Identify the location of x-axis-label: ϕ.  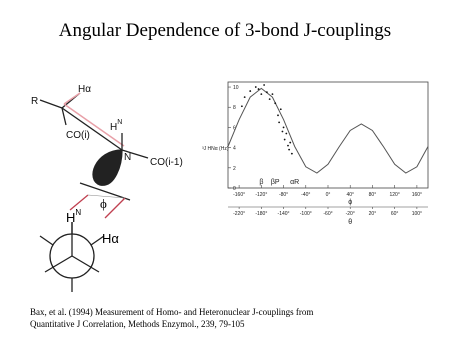
(350, 202).